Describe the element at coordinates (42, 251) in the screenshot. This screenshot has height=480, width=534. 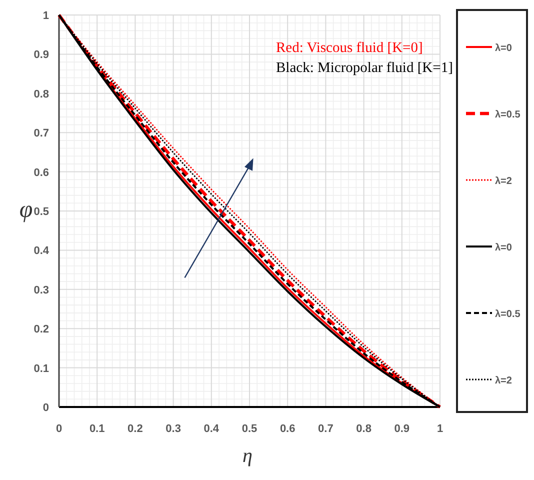
I see `y-tick-label: 0.4` at that location.